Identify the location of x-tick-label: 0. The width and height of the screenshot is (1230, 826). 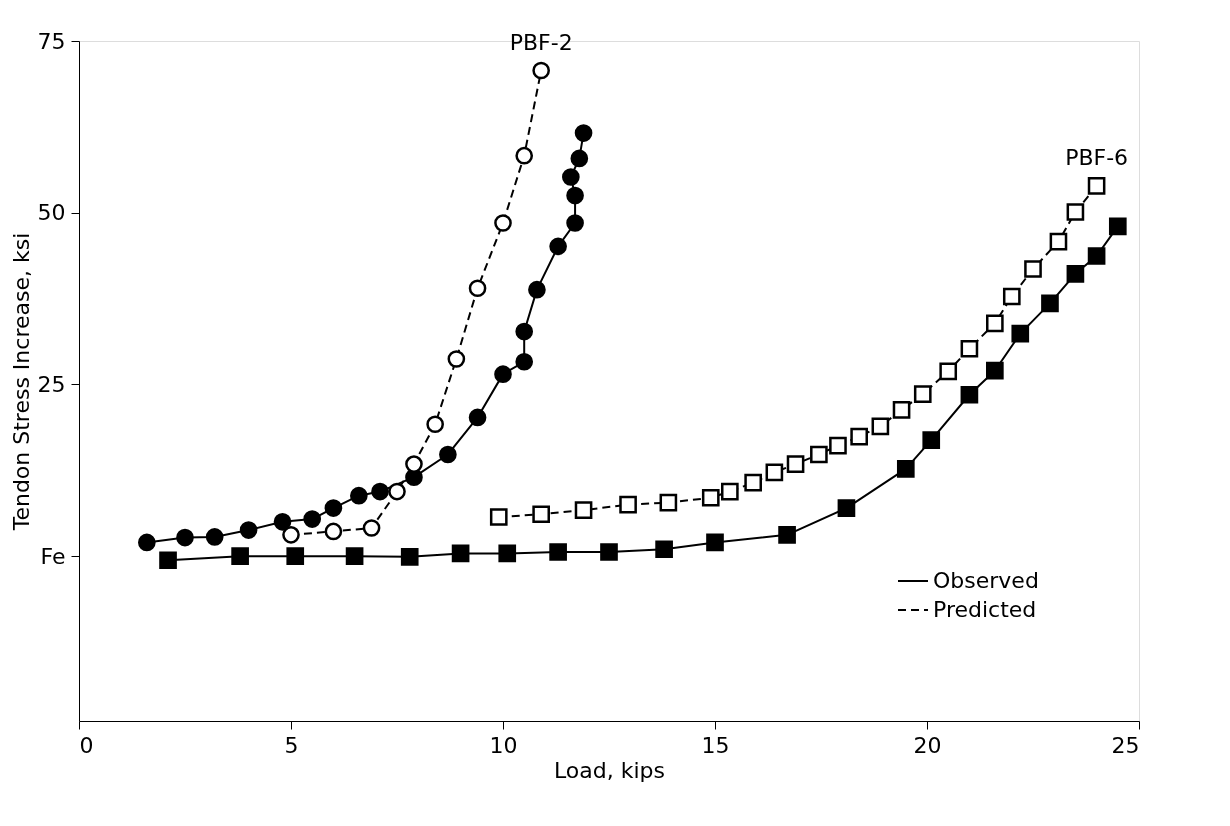
(86, 745).